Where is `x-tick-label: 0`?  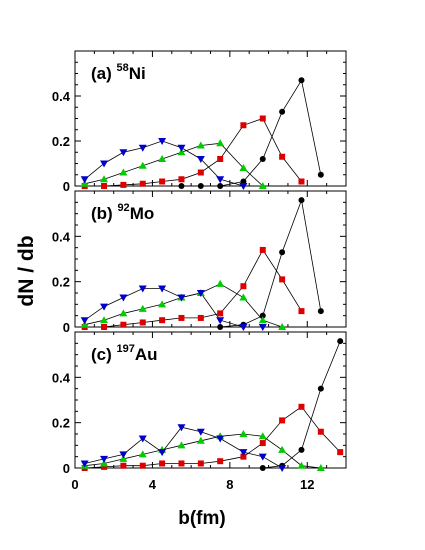 x-tick-label: 0 is located at coordinates (74, 484).